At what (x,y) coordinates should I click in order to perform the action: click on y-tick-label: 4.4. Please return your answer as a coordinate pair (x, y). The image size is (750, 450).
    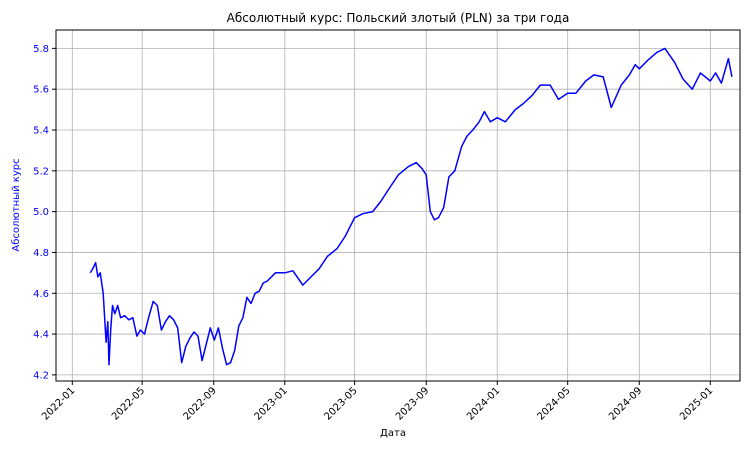
    Looking at the image, I should click on (41, 335).